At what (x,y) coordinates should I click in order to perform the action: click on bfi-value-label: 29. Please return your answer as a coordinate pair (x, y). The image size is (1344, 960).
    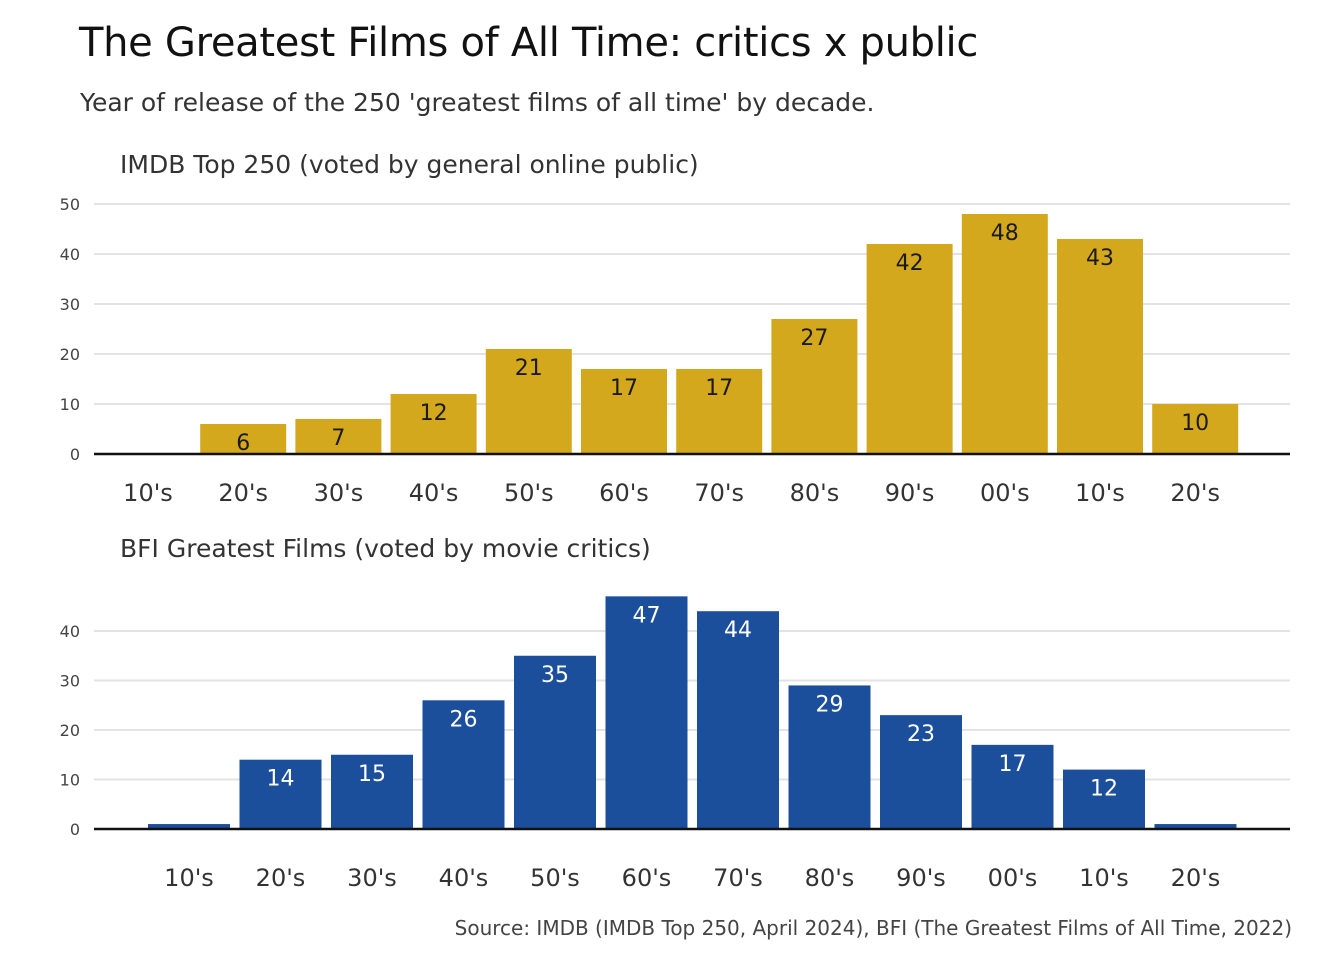
    Looking at the image, I should click on (830, 704).